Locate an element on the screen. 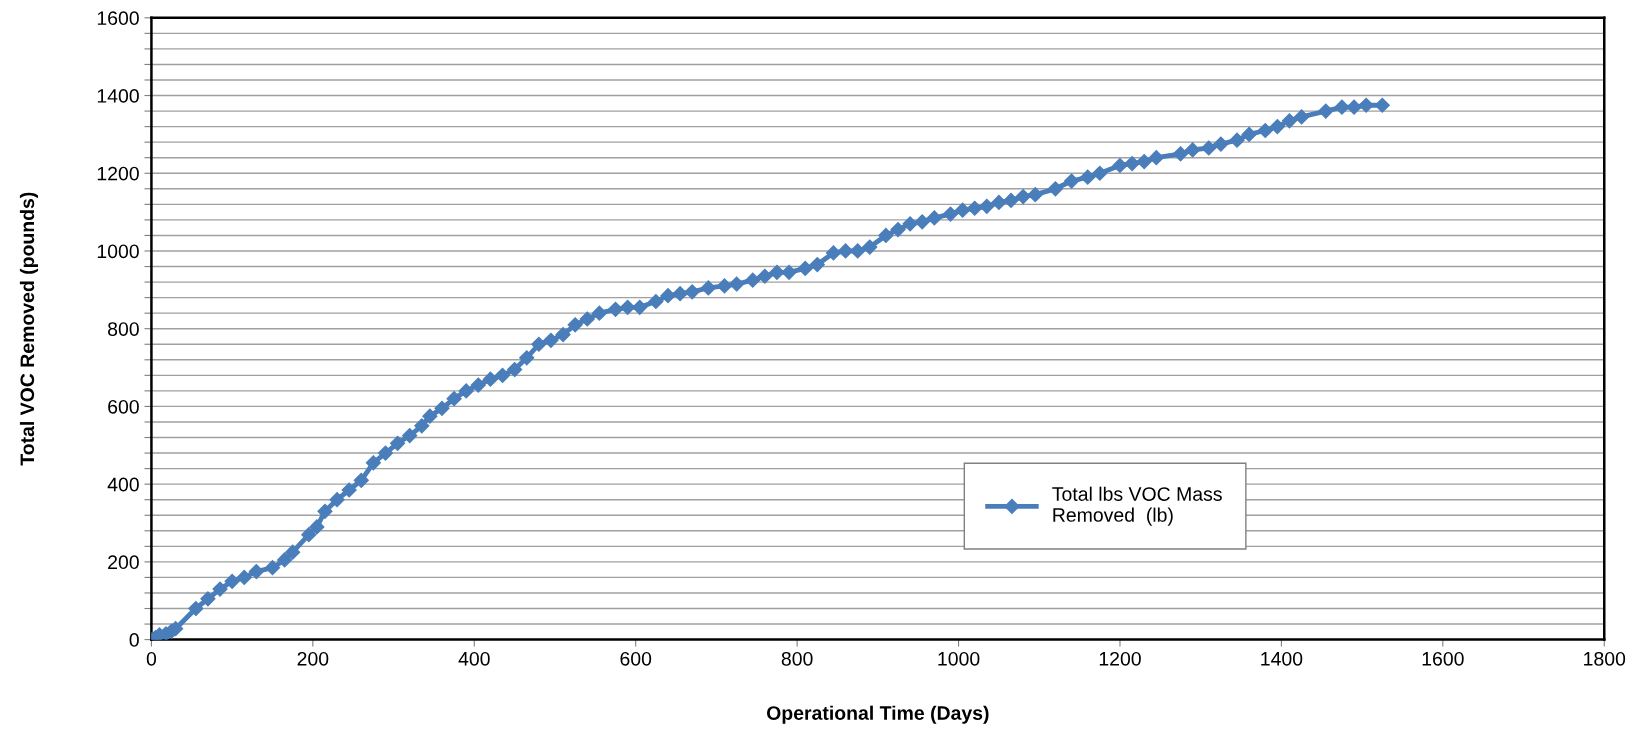  y-tick-label: 1200 is located at coordinates (118, 173).